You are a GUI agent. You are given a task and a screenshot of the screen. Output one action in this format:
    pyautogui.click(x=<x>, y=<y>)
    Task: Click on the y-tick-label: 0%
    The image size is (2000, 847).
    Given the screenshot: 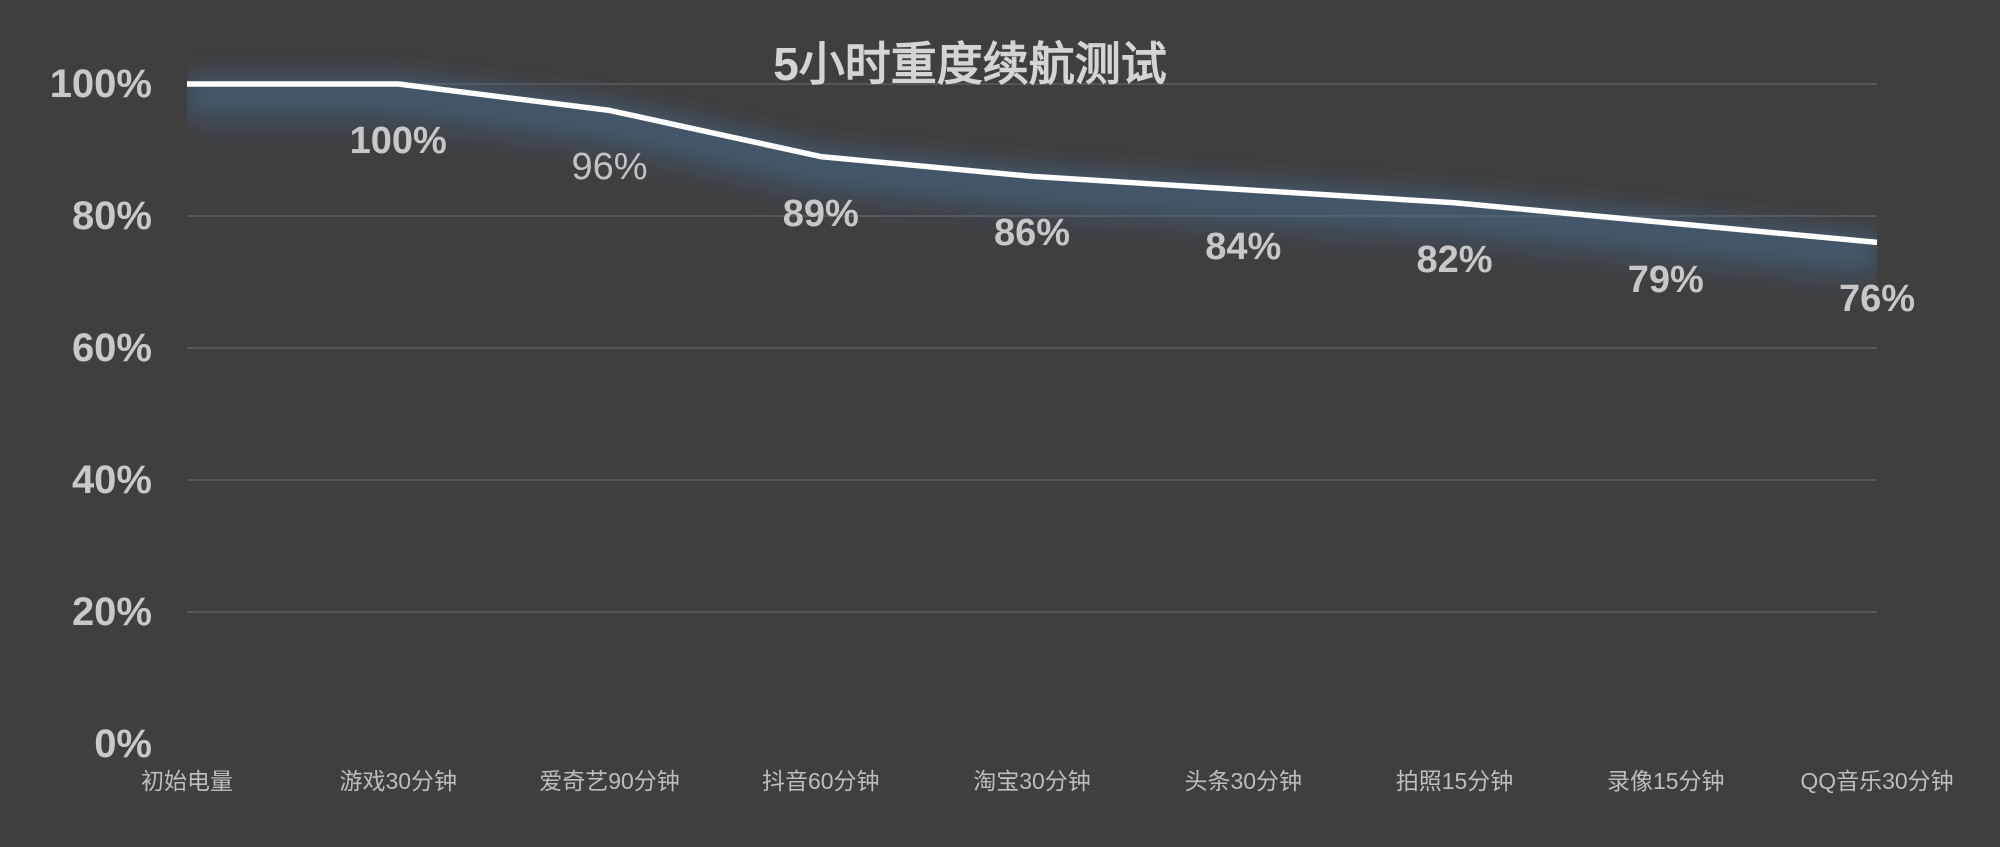 What is the action you would take?
    pyautogui.click(x=123, y=744)
    